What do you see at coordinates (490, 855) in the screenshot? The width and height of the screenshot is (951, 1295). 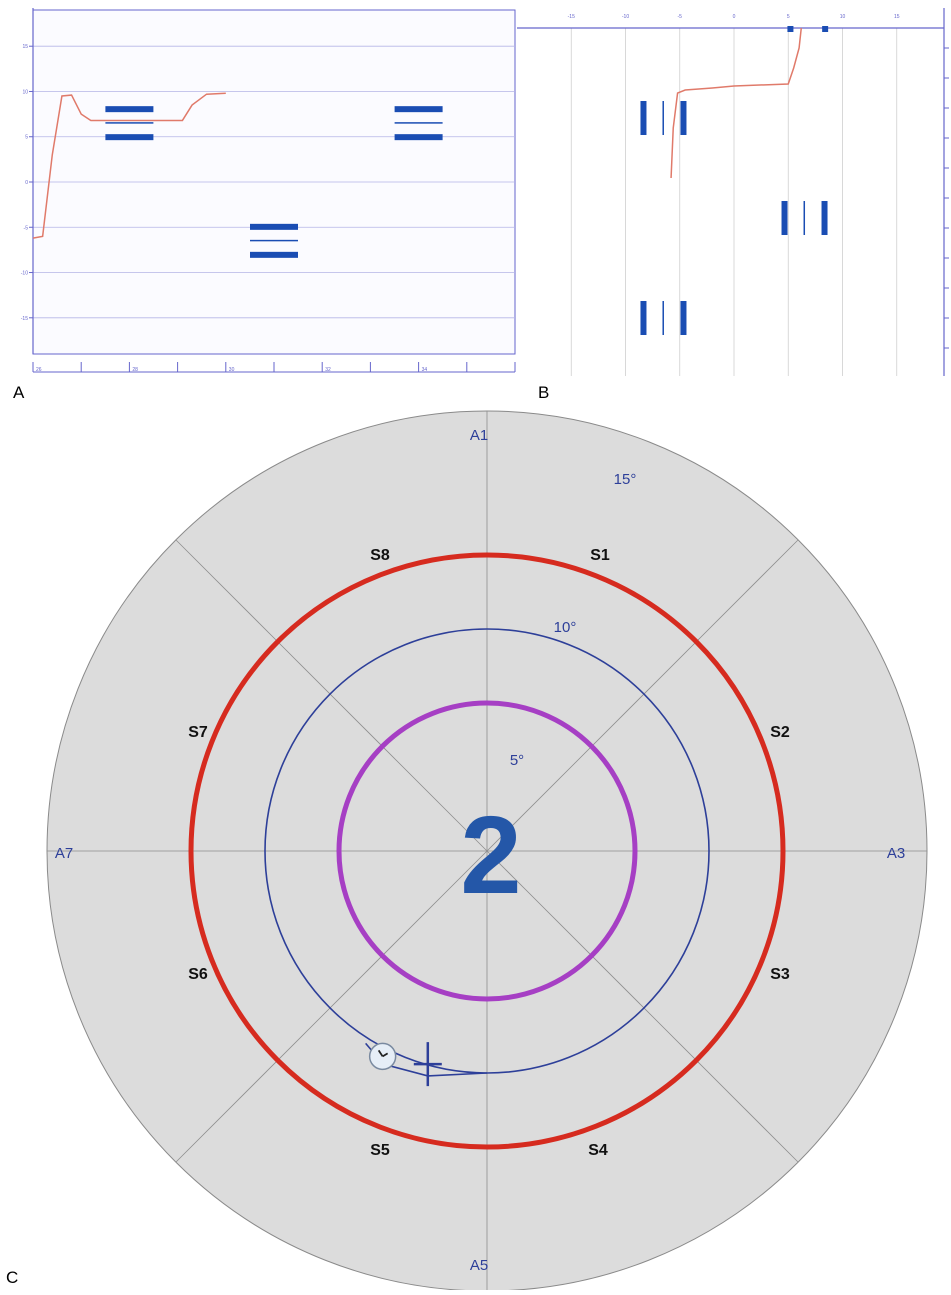 I see `center-number-label: 2` at bounding box center [490, 855].